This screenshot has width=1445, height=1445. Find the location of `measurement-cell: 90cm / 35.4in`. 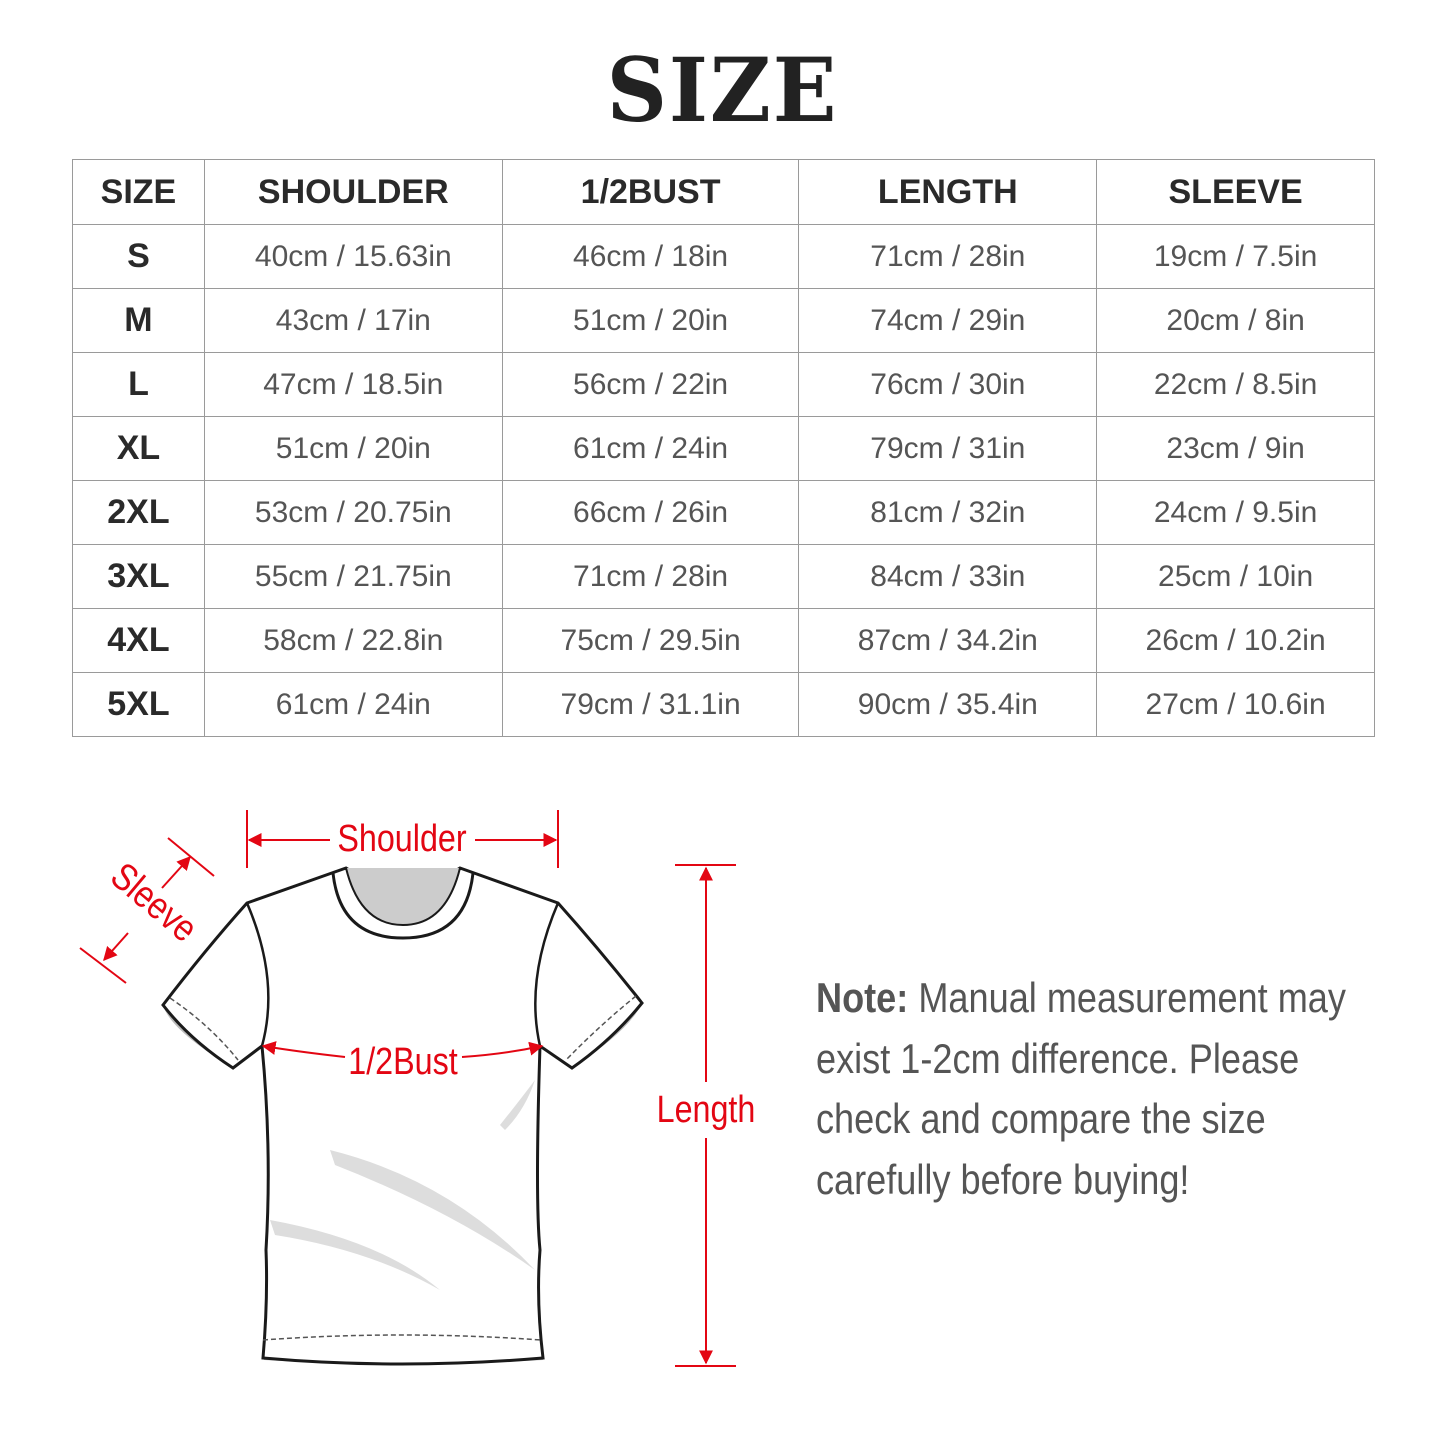

measurement-cell: 90cm / 35.4in is located at coordinates (948, 704).